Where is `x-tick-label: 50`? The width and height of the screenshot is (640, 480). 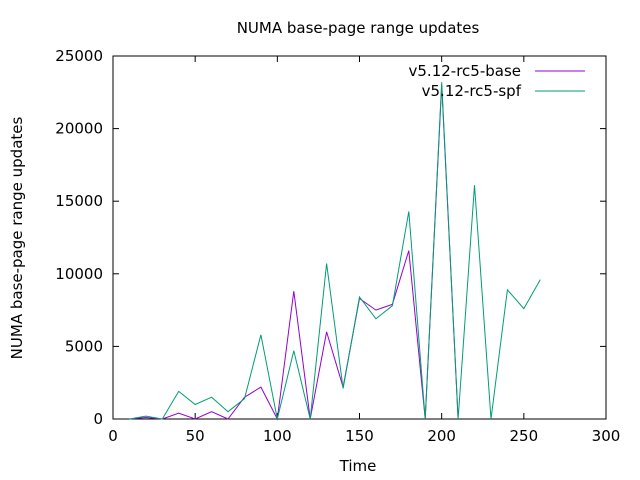 x-tick-label: 50 is located at coordinates (195, 436).